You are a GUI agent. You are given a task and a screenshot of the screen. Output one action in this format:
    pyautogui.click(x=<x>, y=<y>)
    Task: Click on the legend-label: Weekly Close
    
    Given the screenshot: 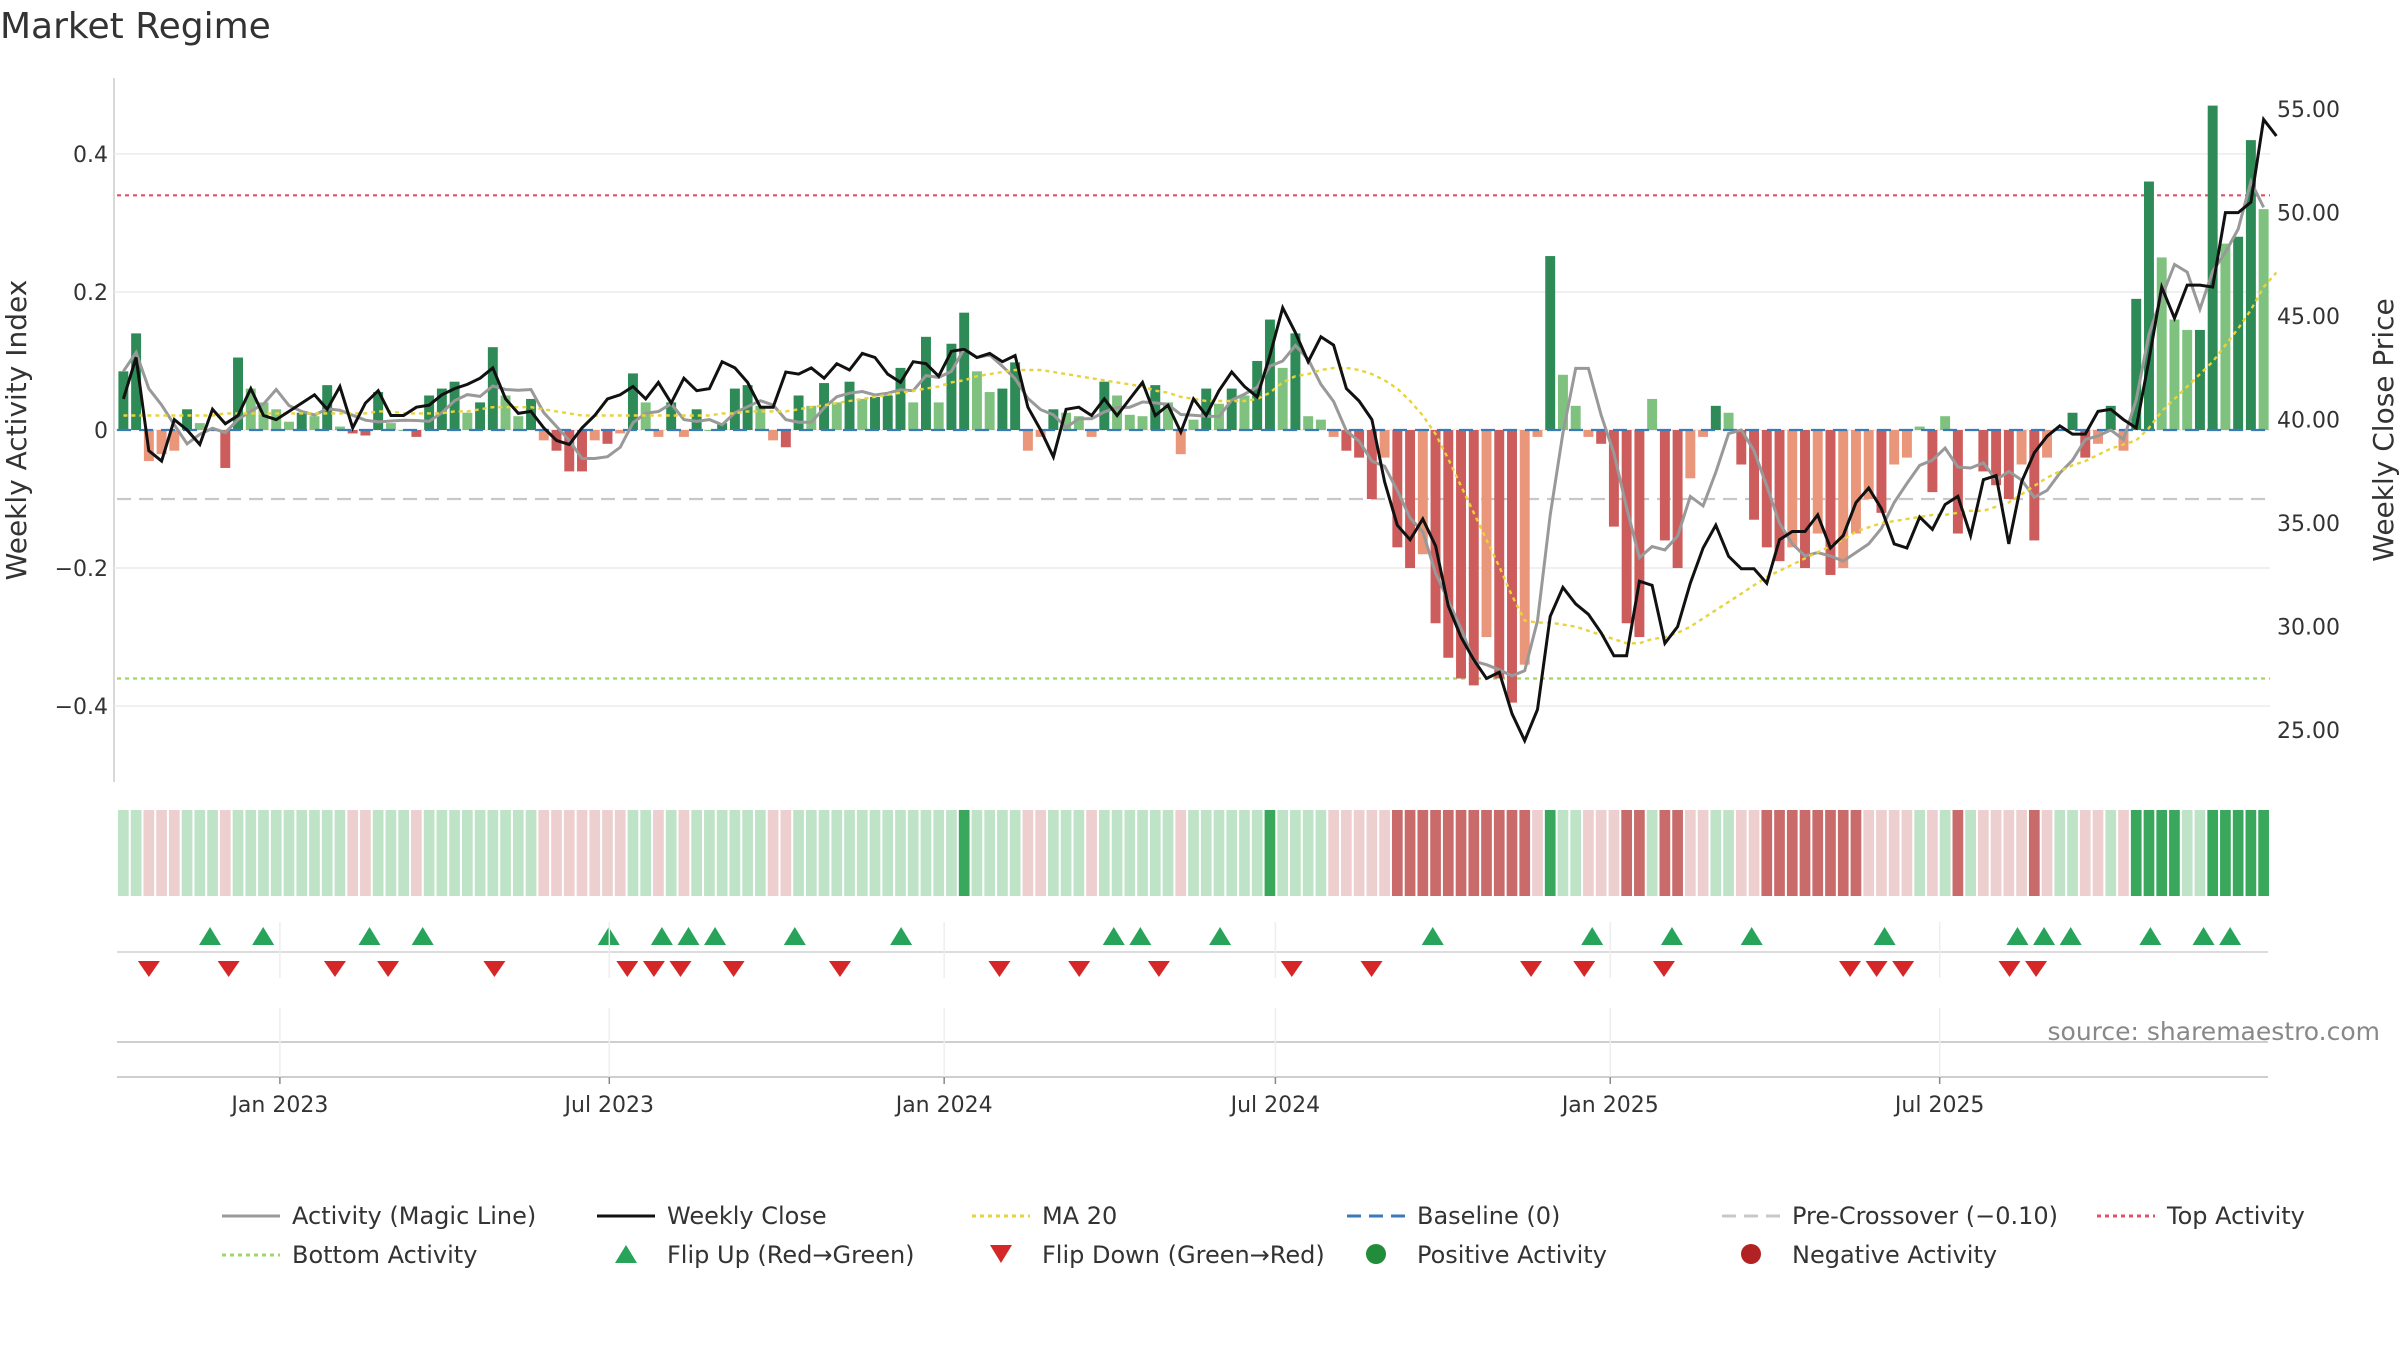 What is the action you would take?
    pyautogui.click(x=747, y=1216)
    